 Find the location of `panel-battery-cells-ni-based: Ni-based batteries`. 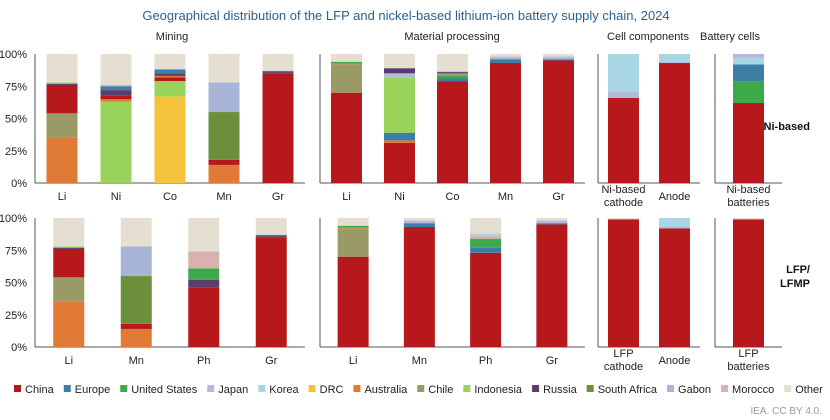

panel-battery-cells-ni-based: Ni-based batteries is located at coordinates (748, 131).